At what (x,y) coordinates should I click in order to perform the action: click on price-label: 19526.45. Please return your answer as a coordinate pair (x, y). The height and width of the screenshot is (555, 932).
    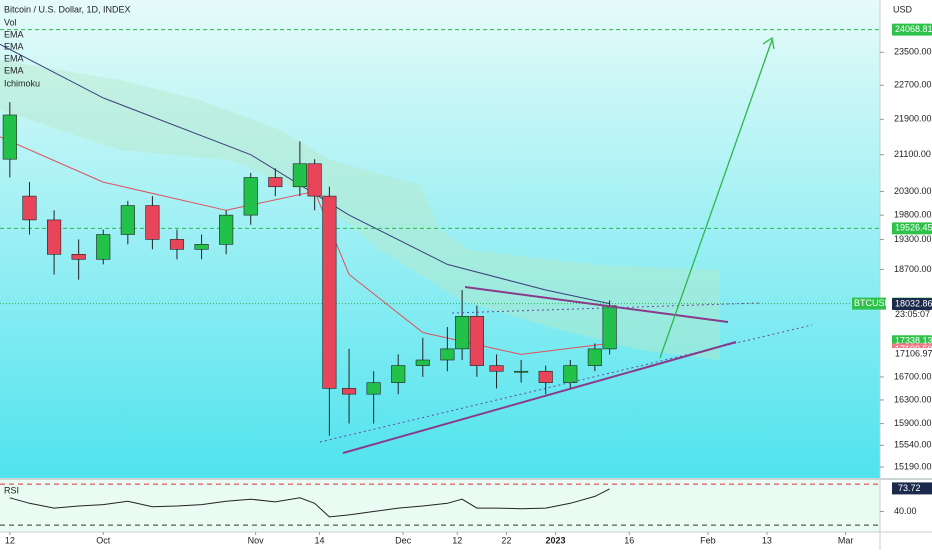
    Looking at the image, I should click on (913, 228).